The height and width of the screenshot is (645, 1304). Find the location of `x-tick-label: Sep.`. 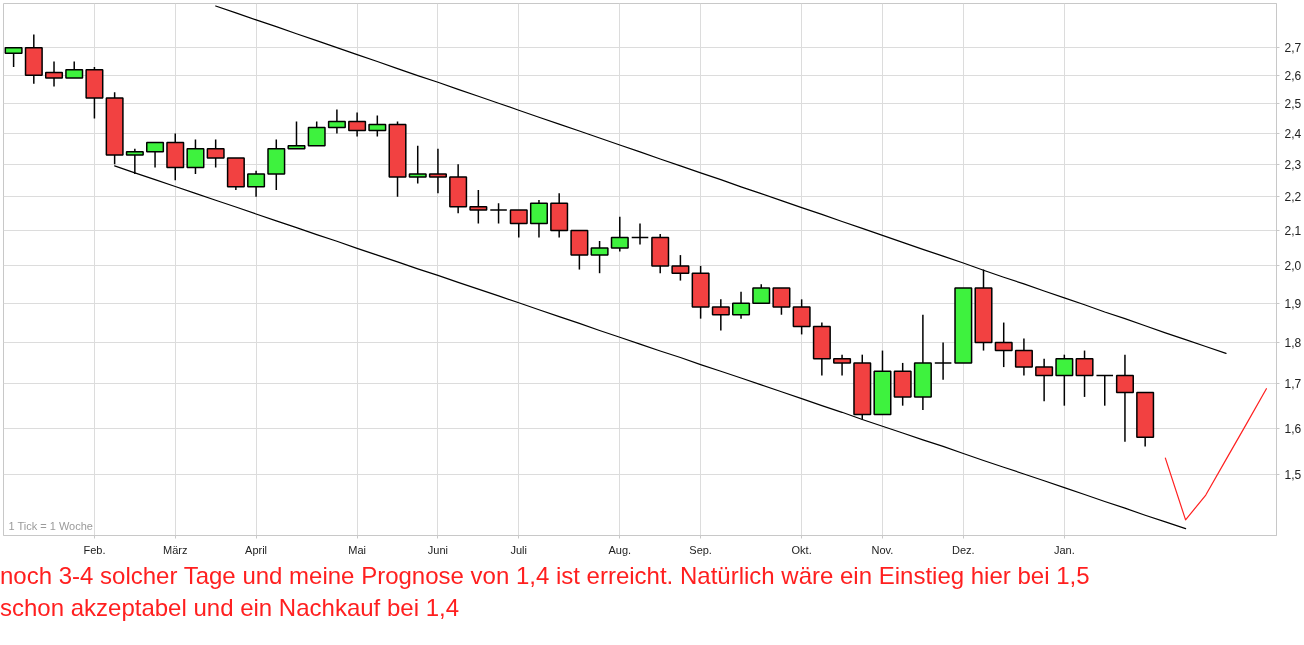

x-tick-label: Sep. is located at coordinates (700, 549).